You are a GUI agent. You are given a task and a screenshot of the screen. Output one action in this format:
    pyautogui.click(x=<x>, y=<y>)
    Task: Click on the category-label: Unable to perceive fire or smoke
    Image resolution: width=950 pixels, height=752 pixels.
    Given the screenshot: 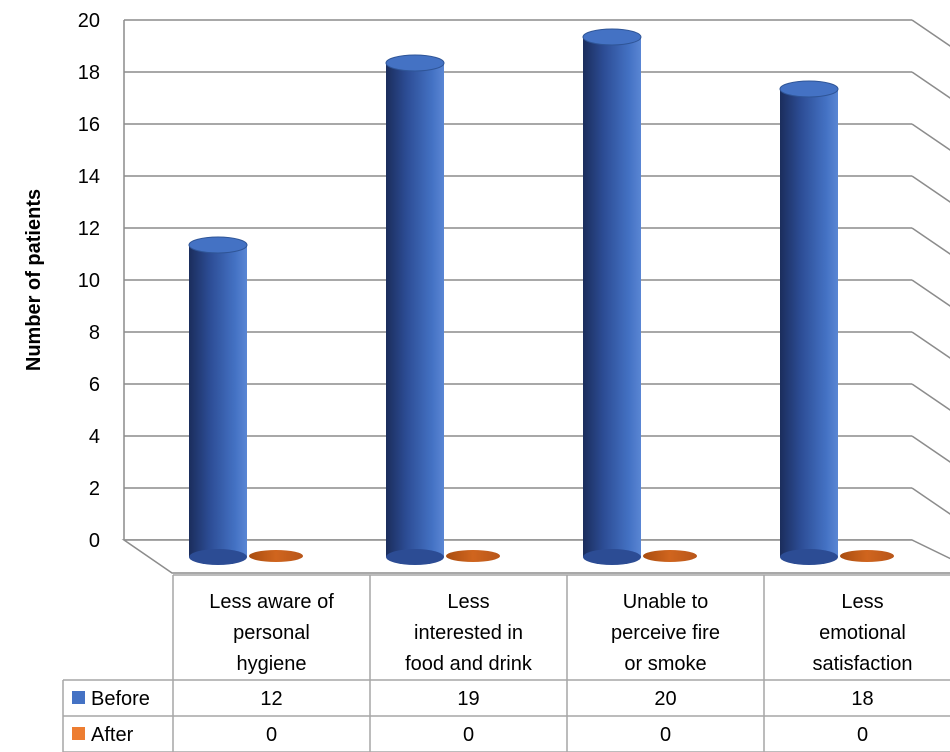 What is the action you would take?
    pyautogui.click(x=665, y=633)
    